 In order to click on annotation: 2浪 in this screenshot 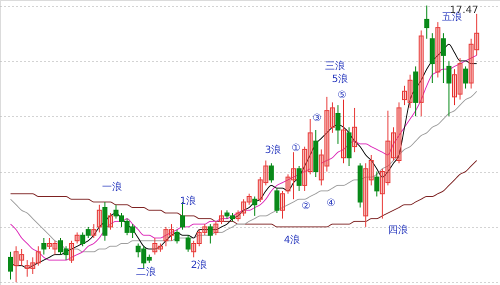, I will do `click(199, 265)`.